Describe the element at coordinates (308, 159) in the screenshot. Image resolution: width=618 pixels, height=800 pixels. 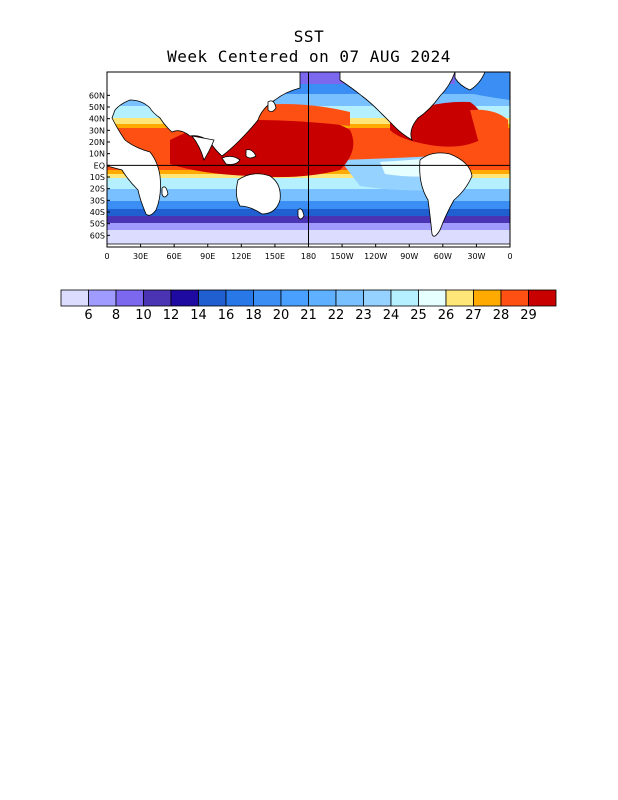
I see `graticule` at that location.